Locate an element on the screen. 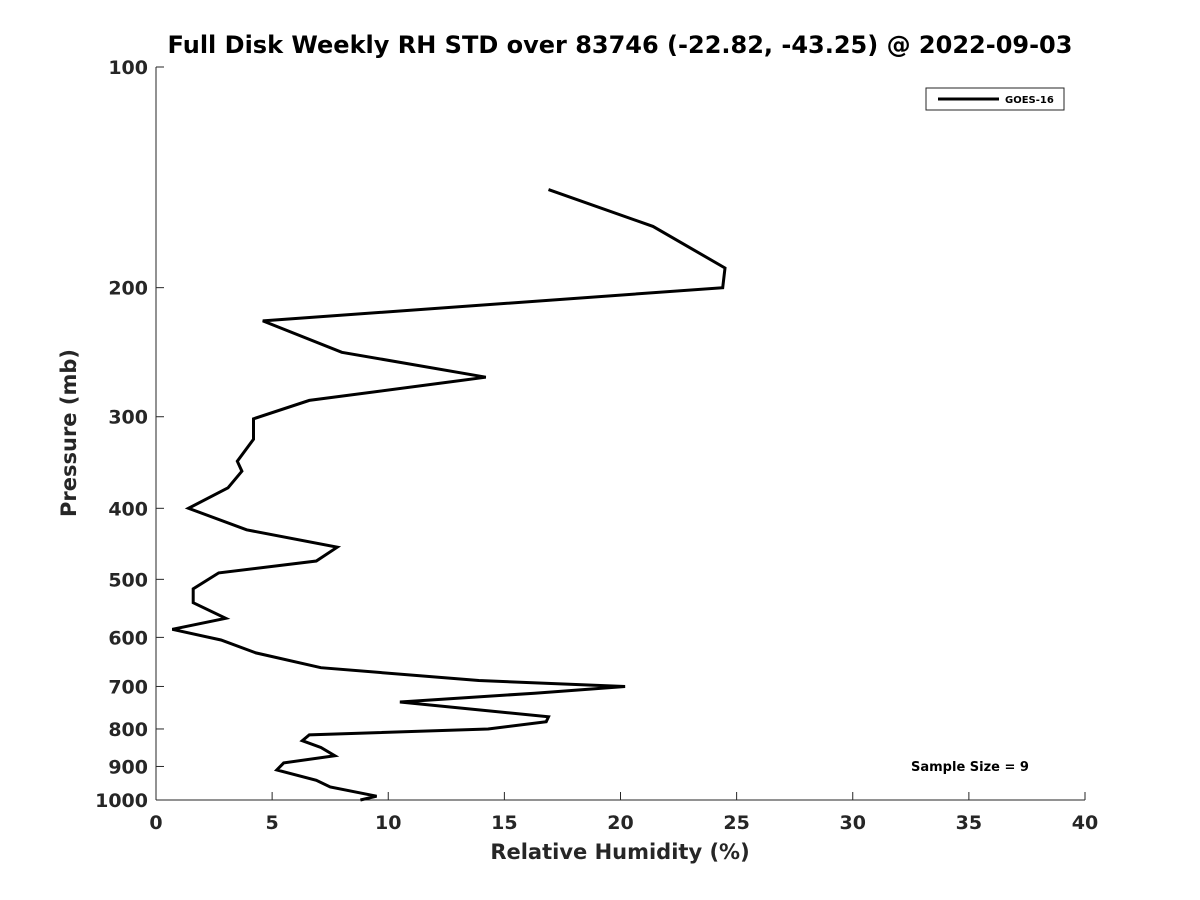 The height and width of the screenshot is (900, 1200). y-tick-label: 1000 is located at coordinates (121, 801).